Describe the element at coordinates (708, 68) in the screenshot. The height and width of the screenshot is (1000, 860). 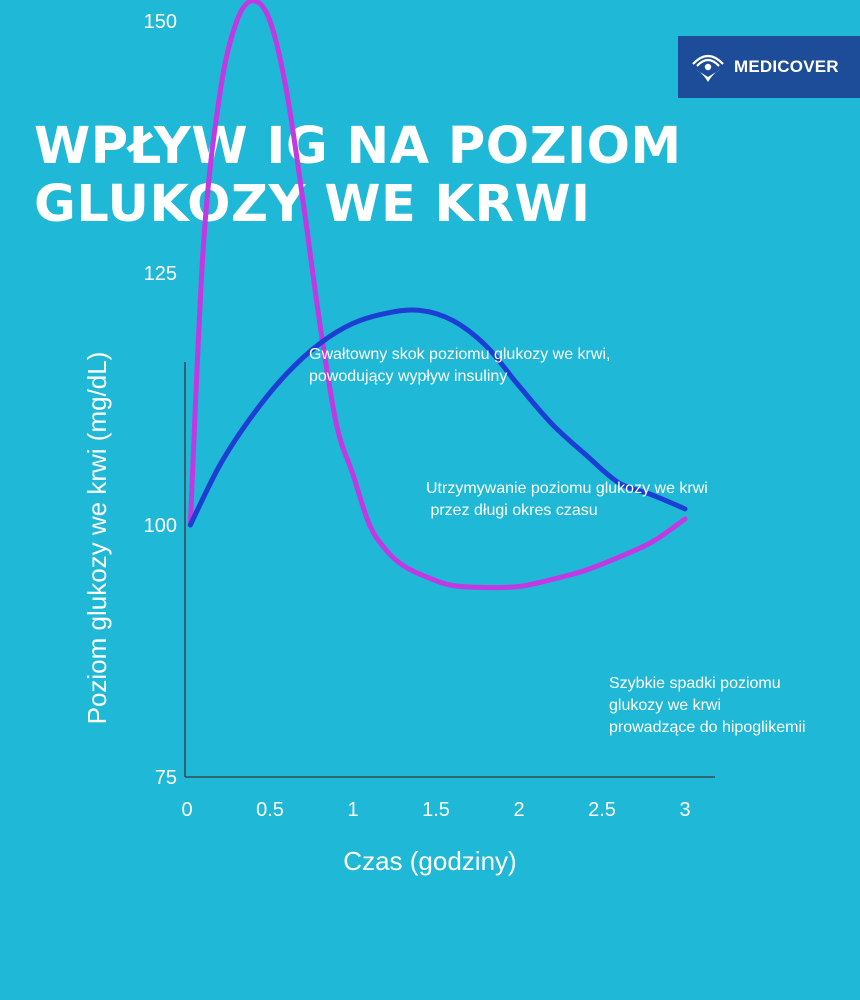
I see `medicover-logo-icon` at that location.